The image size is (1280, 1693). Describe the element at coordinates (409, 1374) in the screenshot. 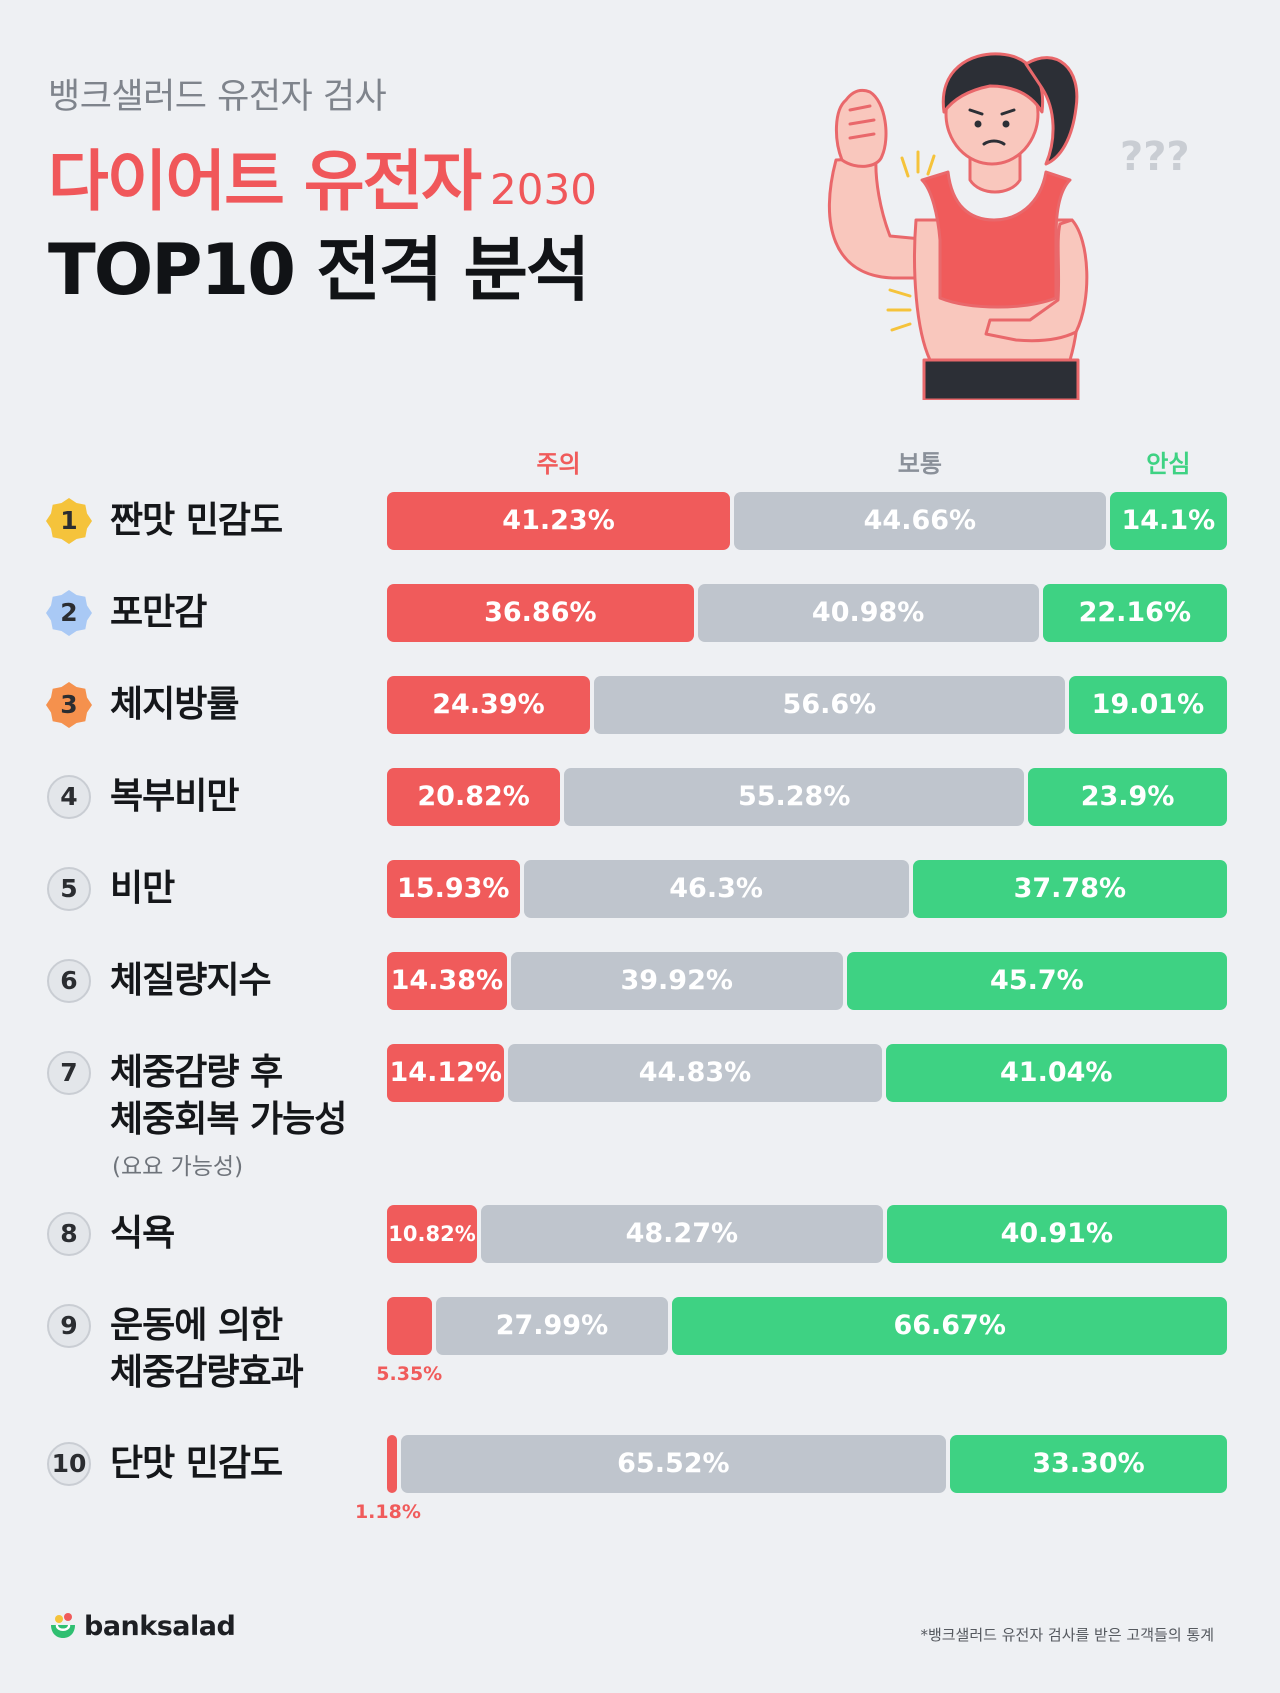

I see `bar-outside-label: 5.35%` at that location.